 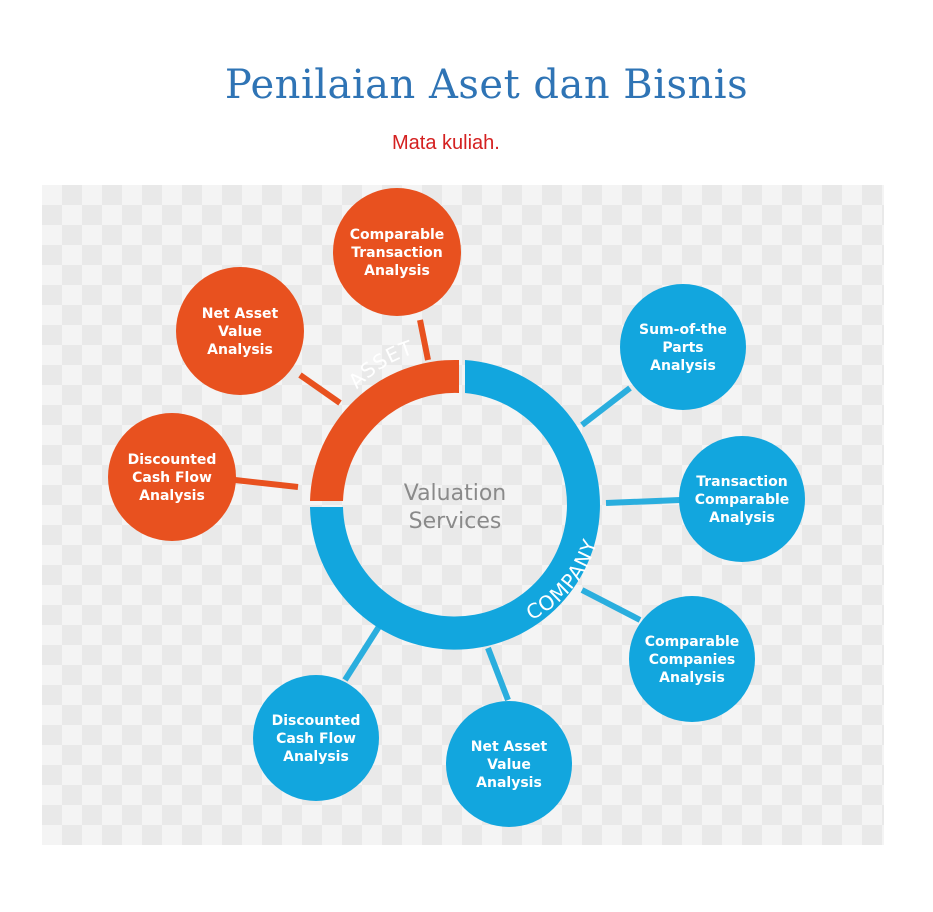 I want to click on company-node-1: Sum-of-the Parts Analysis, so click(x=683, y=347).